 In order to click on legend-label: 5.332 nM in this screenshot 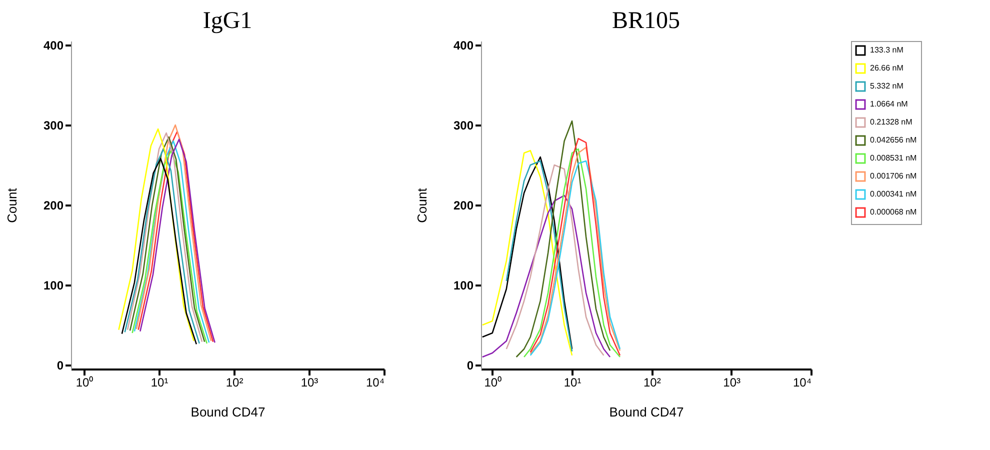, I will do `click(887, 86)`.